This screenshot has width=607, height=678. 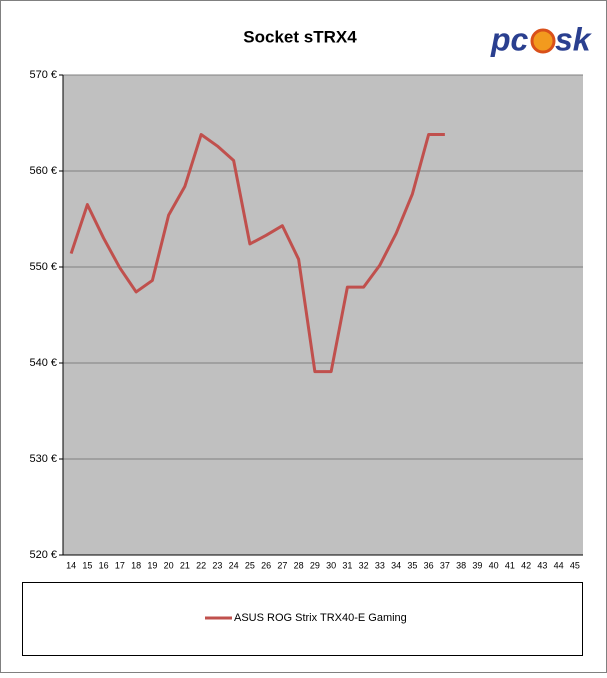 What do you see at coordinates (43, 75) in the screenshot?
I see `y-tick-label: 570 €` at bounding box center [43, 75].